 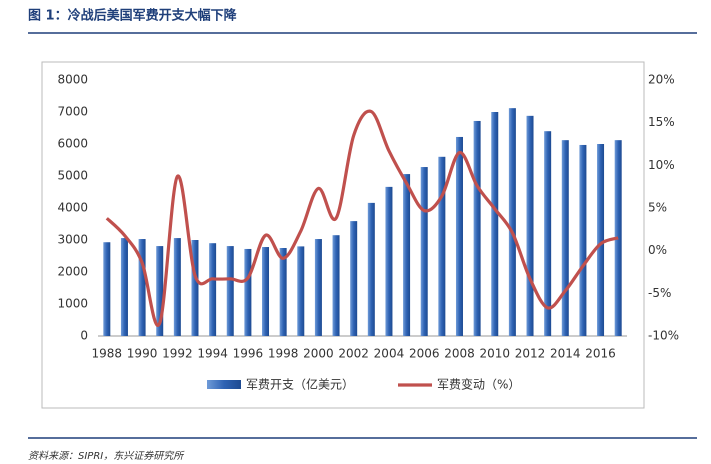 What do you see at coordinates (661, 165) in the screenshot?
I see `y2-tick-label: 10%` at bounding box center [661, 165].